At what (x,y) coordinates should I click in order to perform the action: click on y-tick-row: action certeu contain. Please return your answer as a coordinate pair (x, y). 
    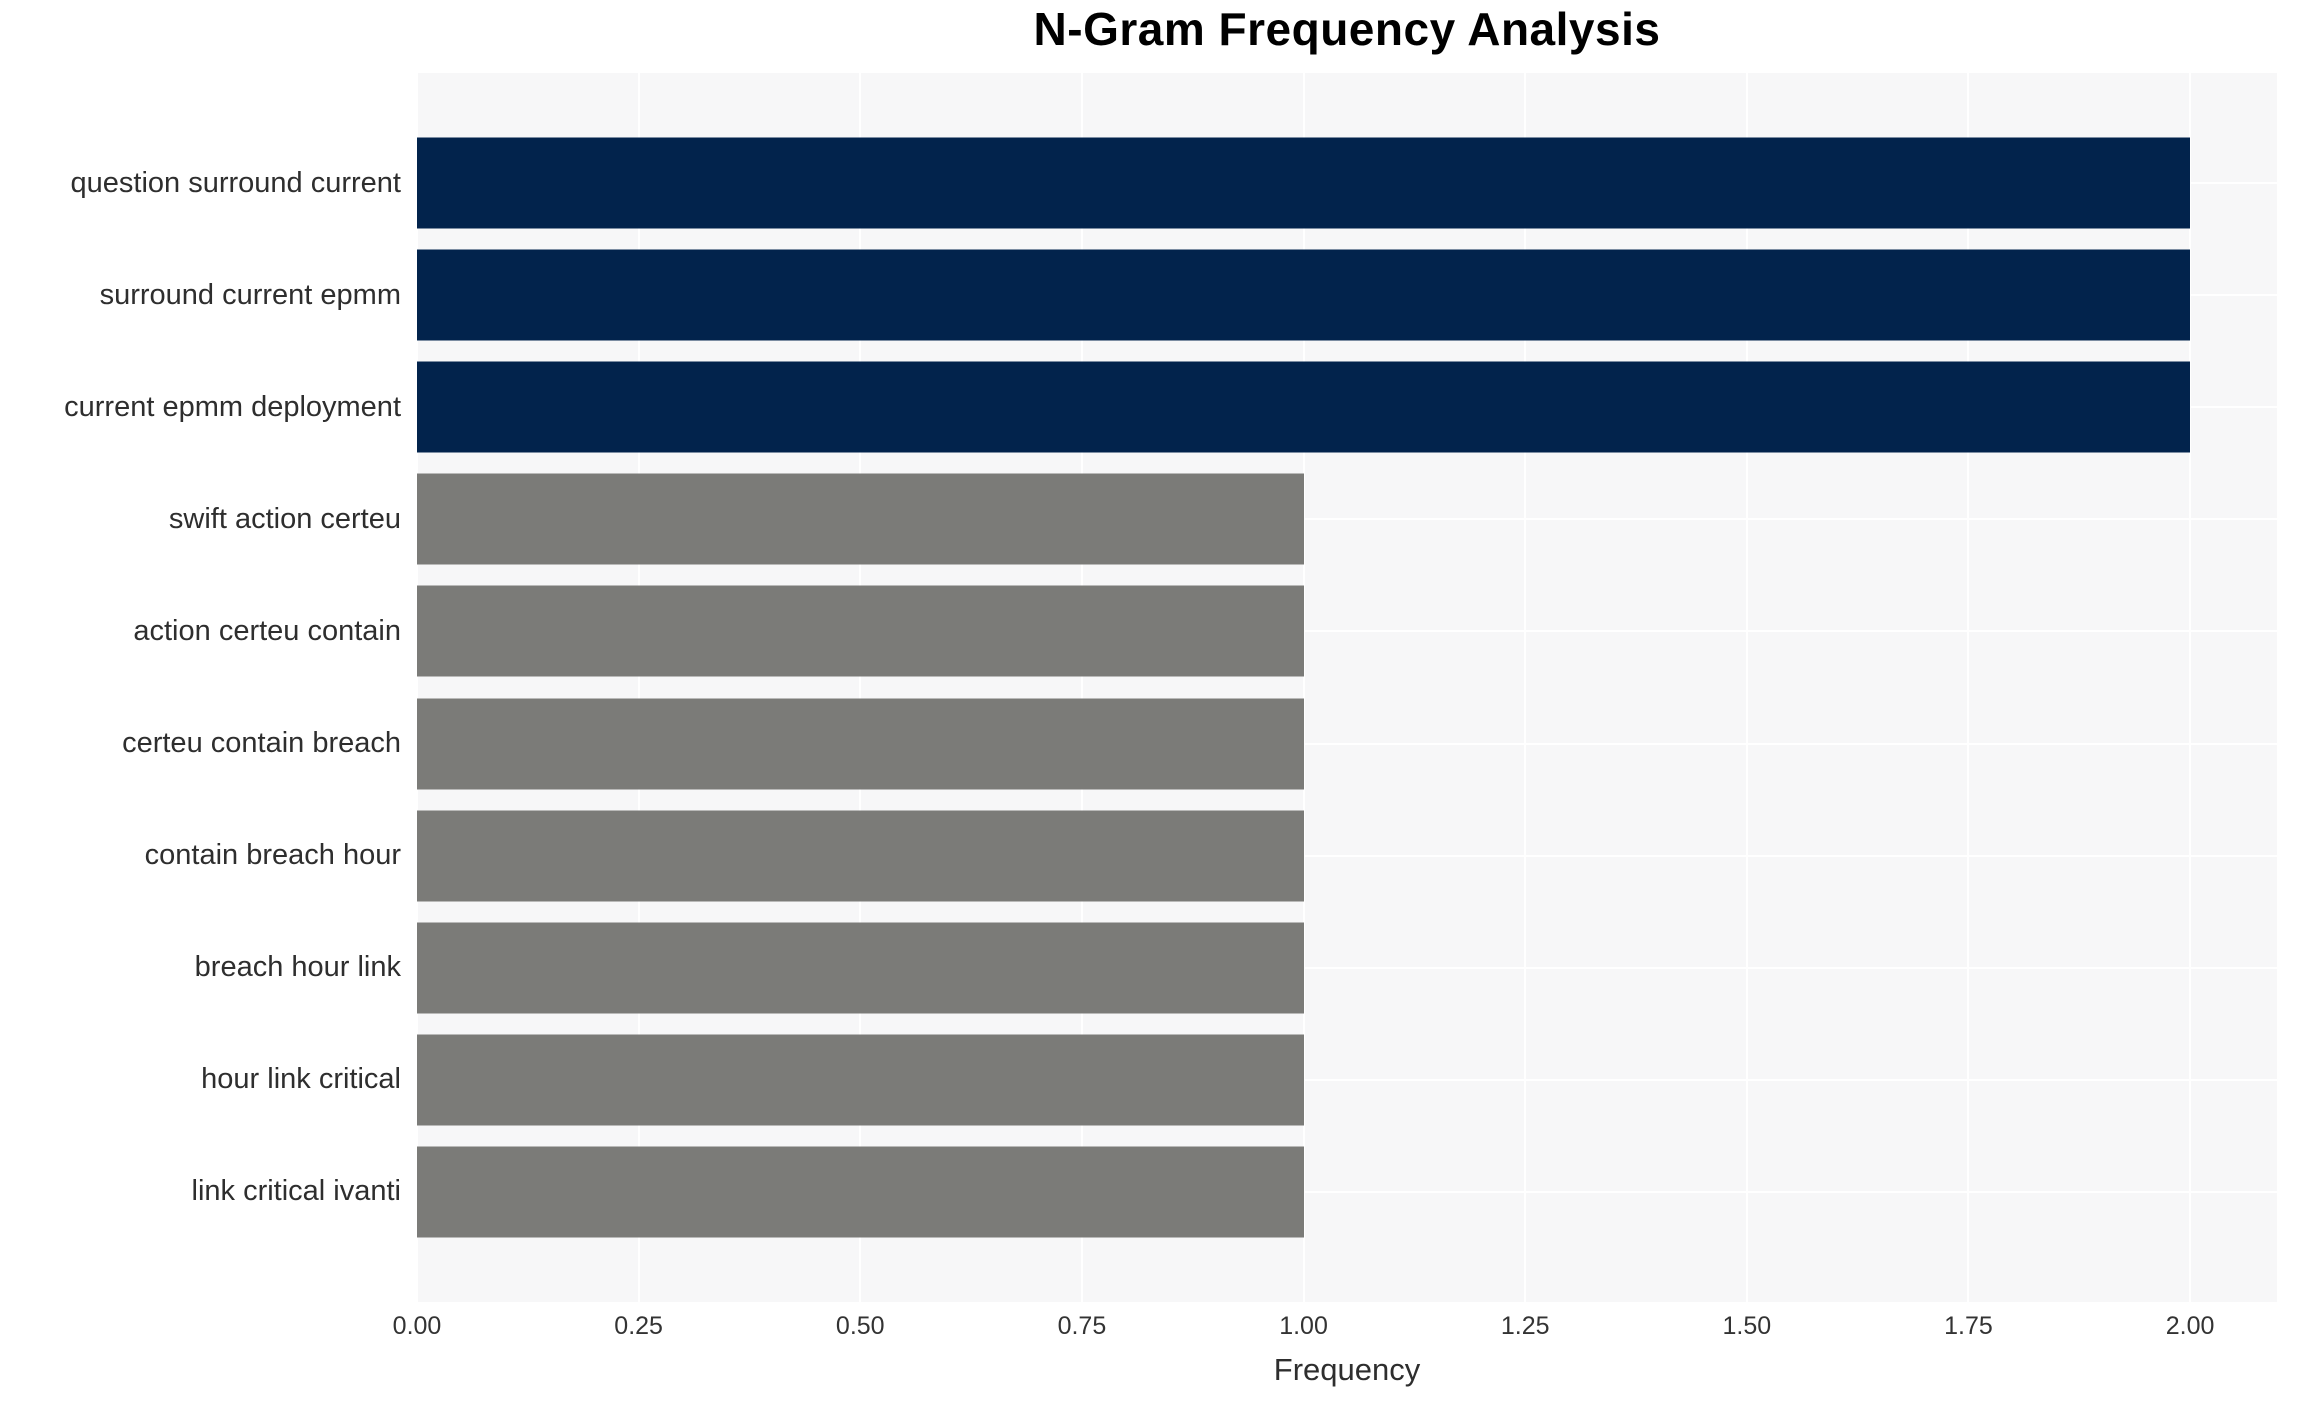
    Looking at the image, I should click on (200, 631).